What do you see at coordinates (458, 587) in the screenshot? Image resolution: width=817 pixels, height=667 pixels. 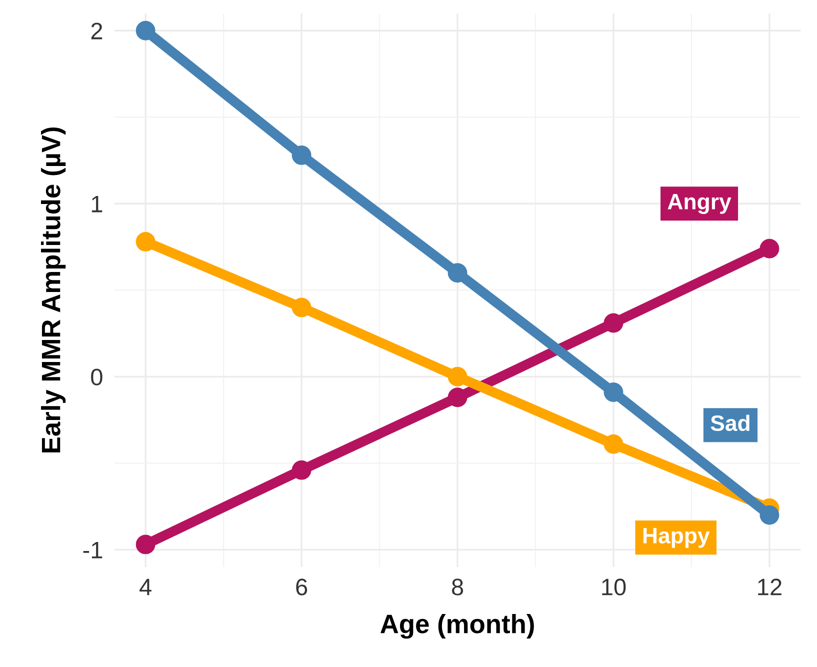 I see `x-tick-label: 8` at bounding box center [458, 587].